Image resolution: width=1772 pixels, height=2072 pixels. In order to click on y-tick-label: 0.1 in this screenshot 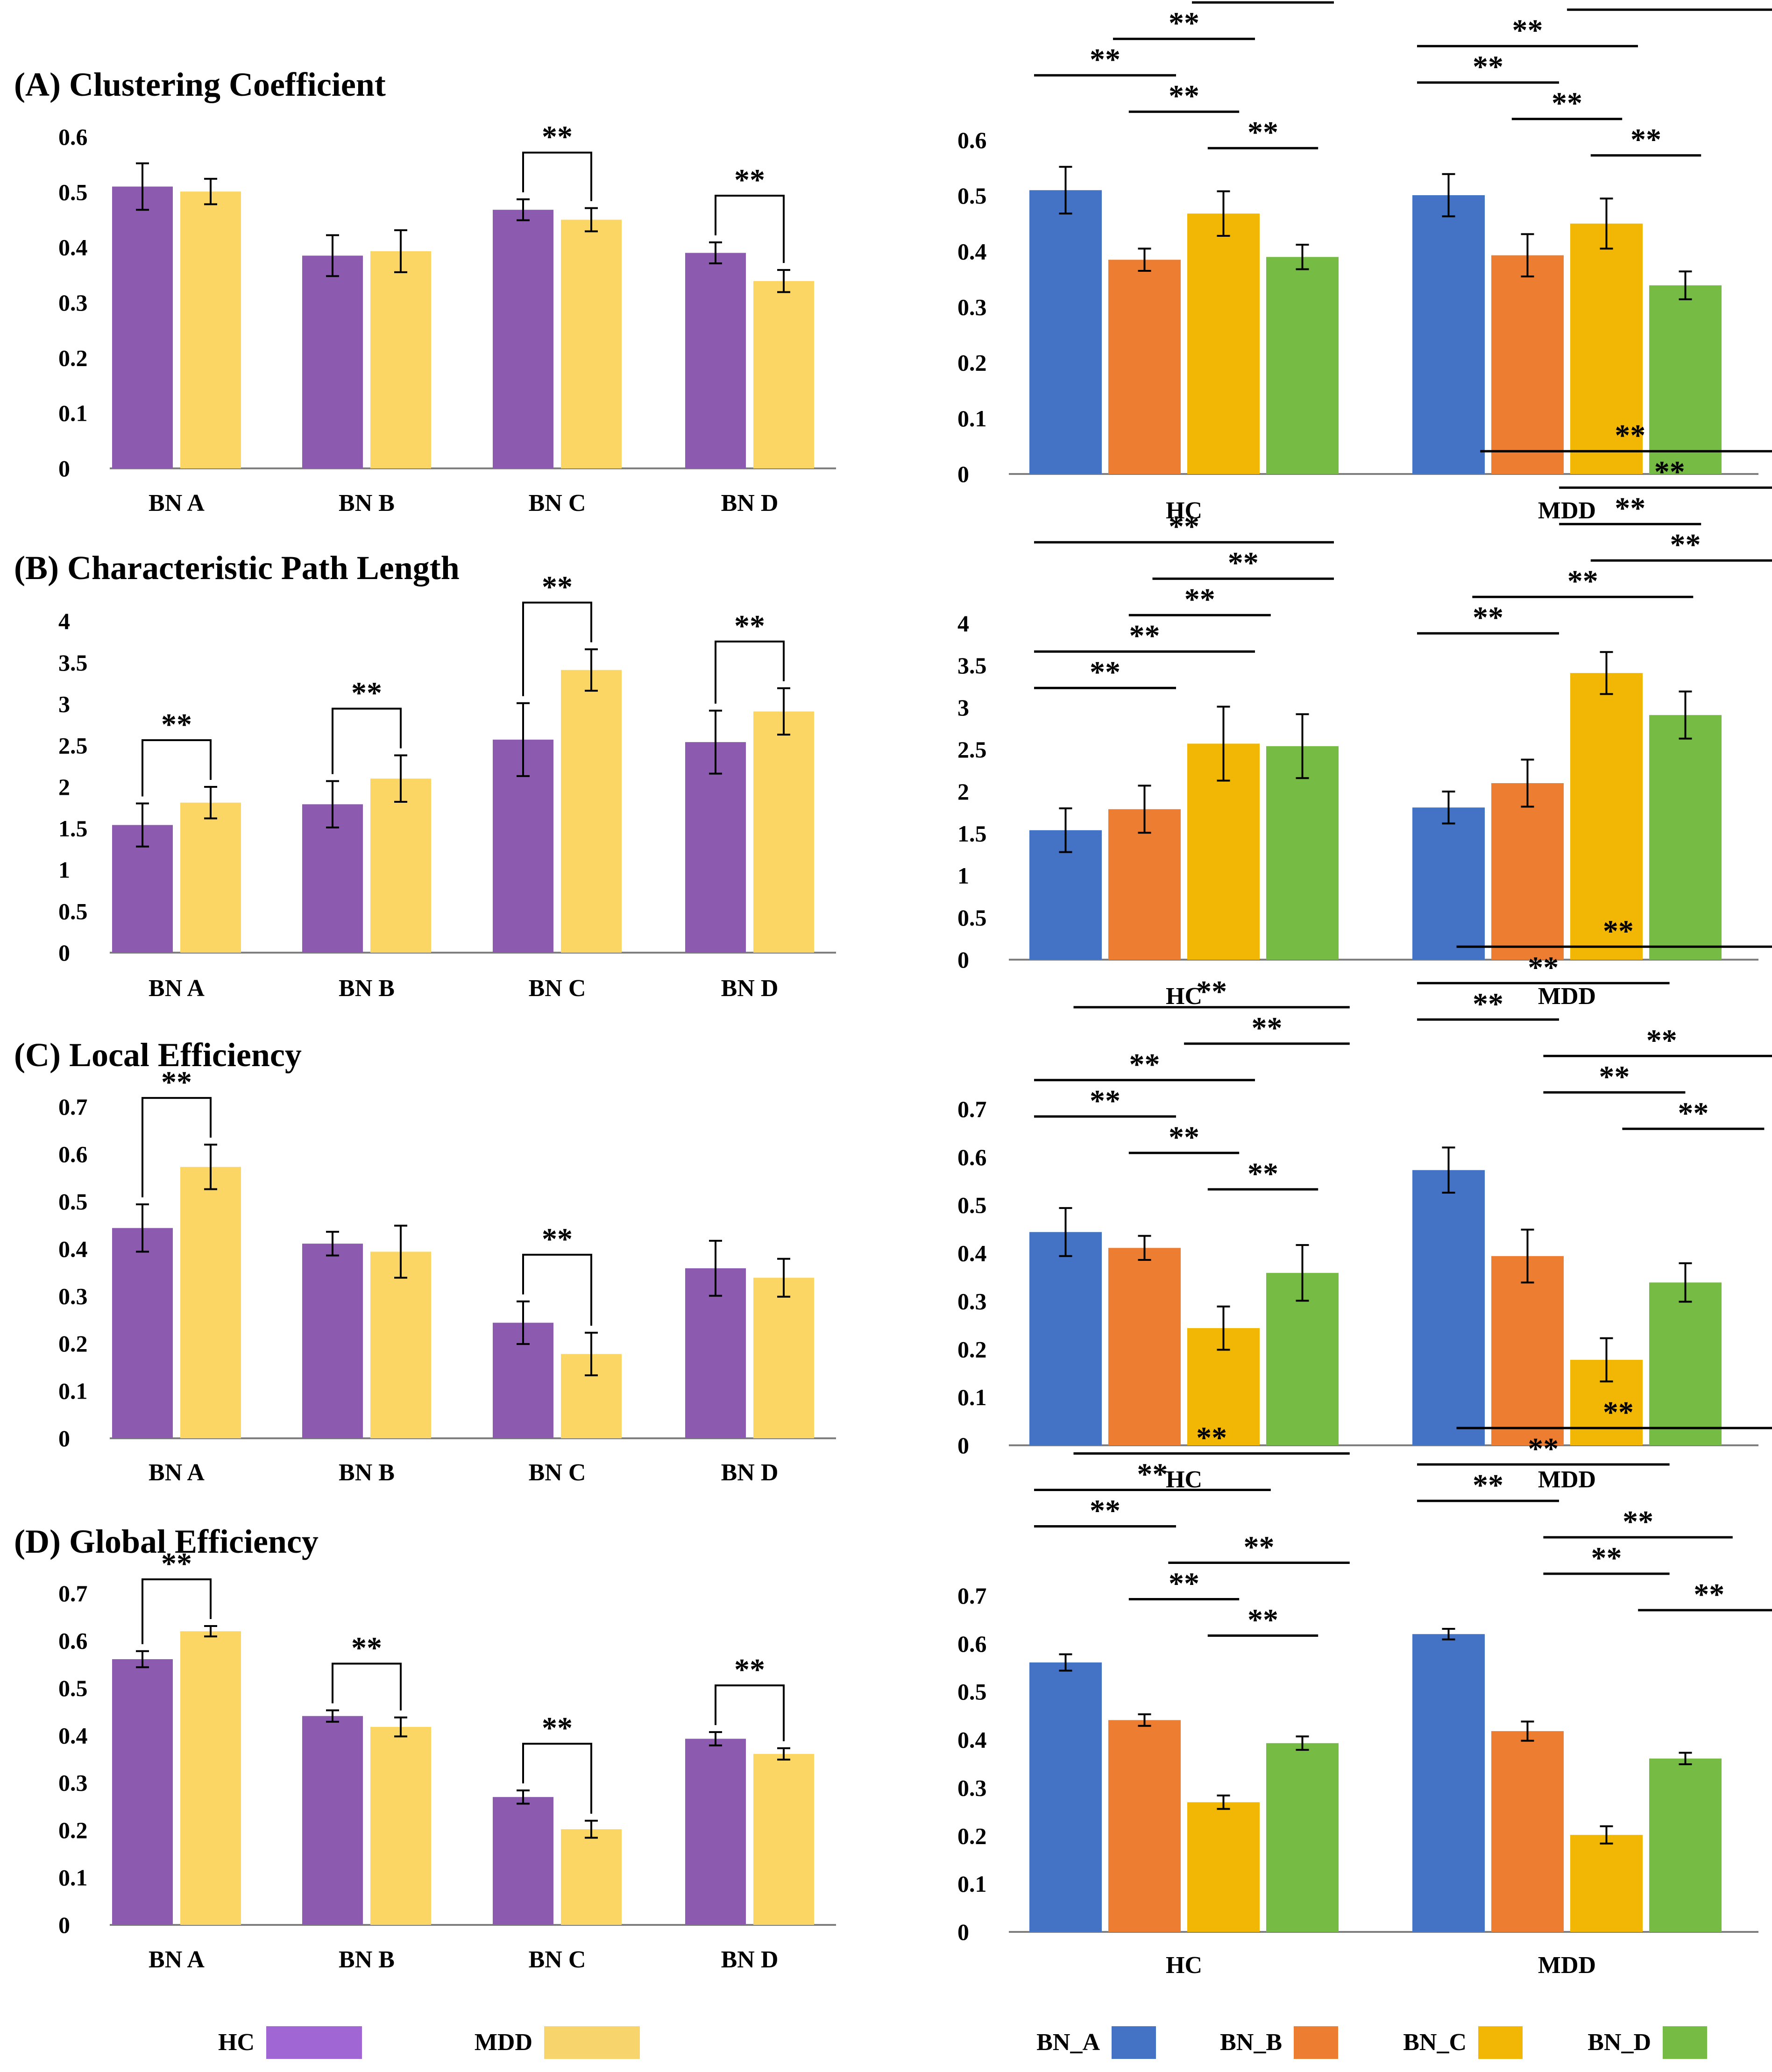, I will do `click(73, 1391)`.